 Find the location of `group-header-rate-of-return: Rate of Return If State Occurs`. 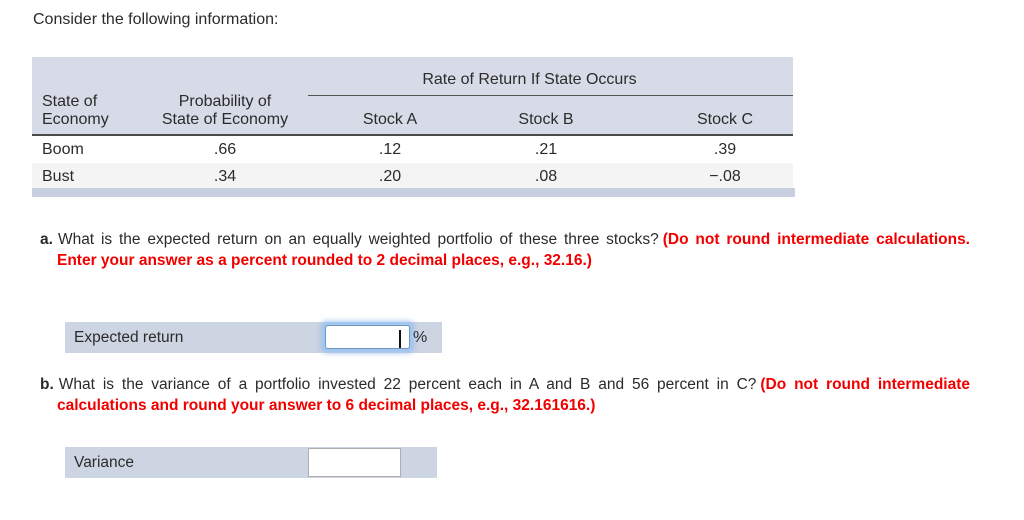

group-header-rate-of-return: Rate of Return If State Occurs is located at coordinates (550, 76).